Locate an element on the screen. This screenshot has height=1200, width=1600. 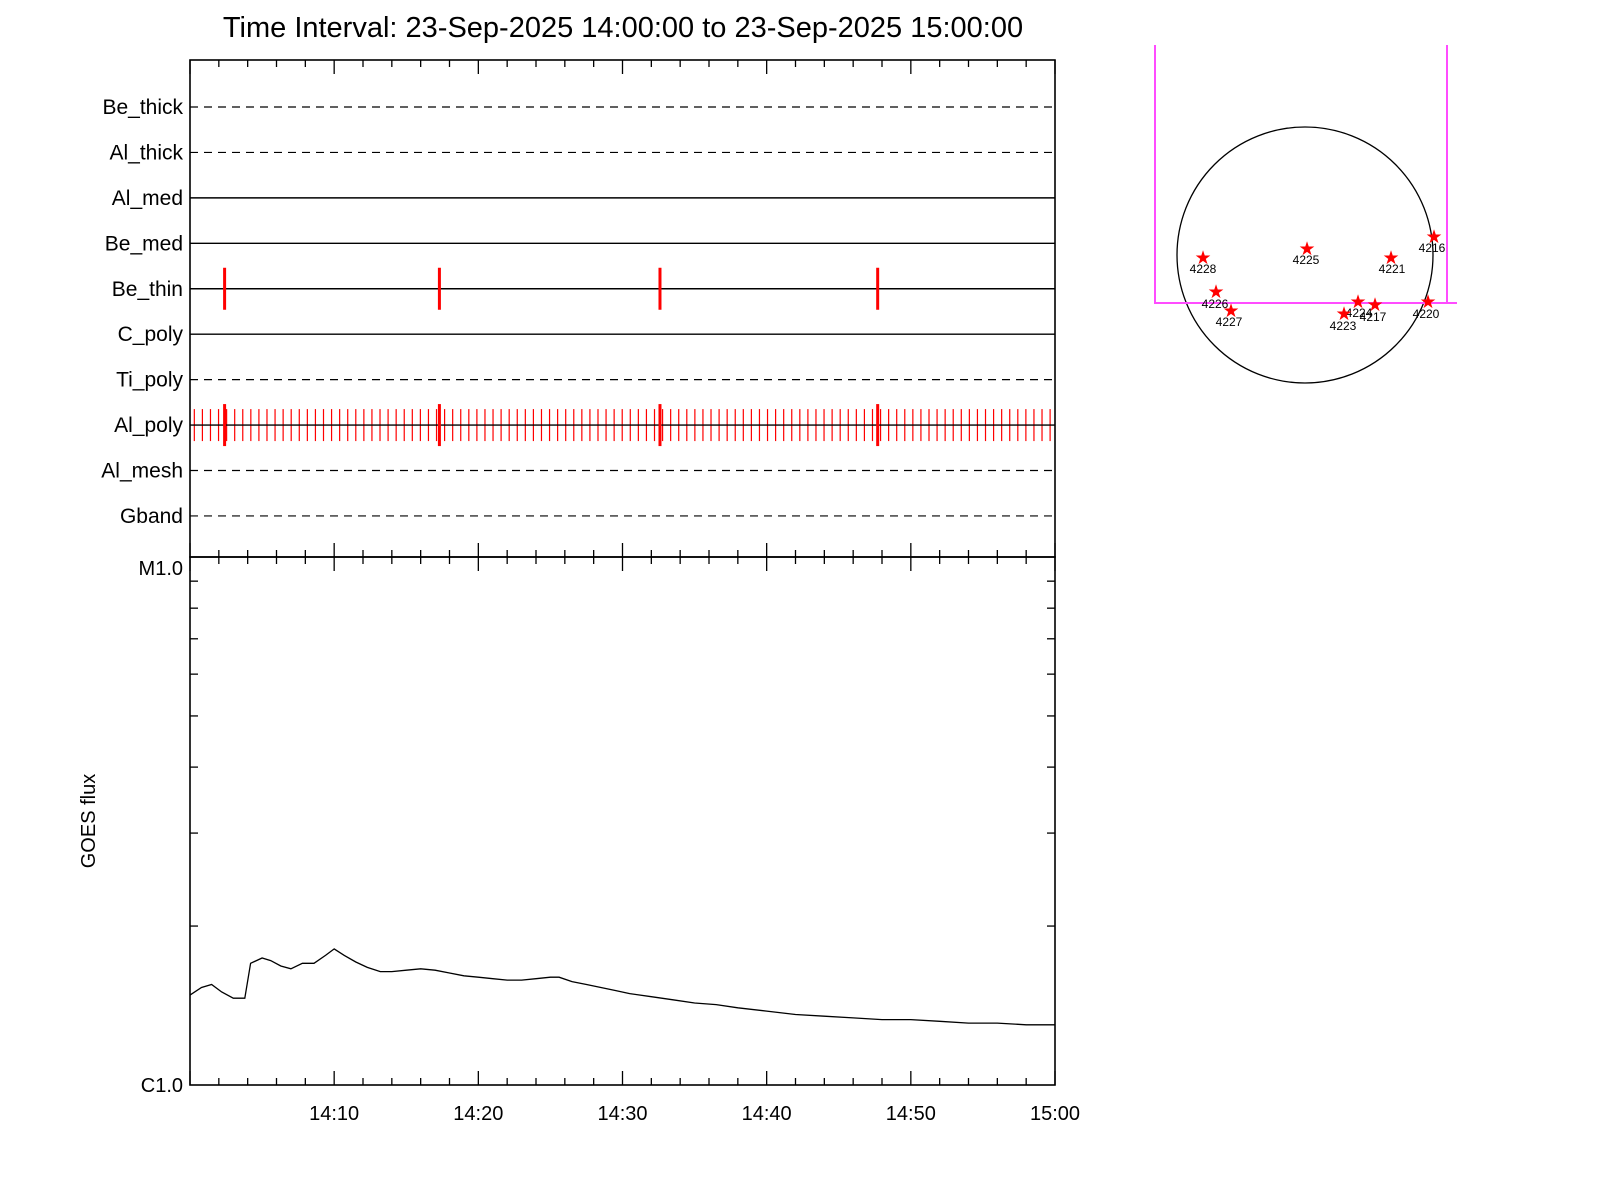
filter-row-label: Al_thick is located at coordinates (146, 152).